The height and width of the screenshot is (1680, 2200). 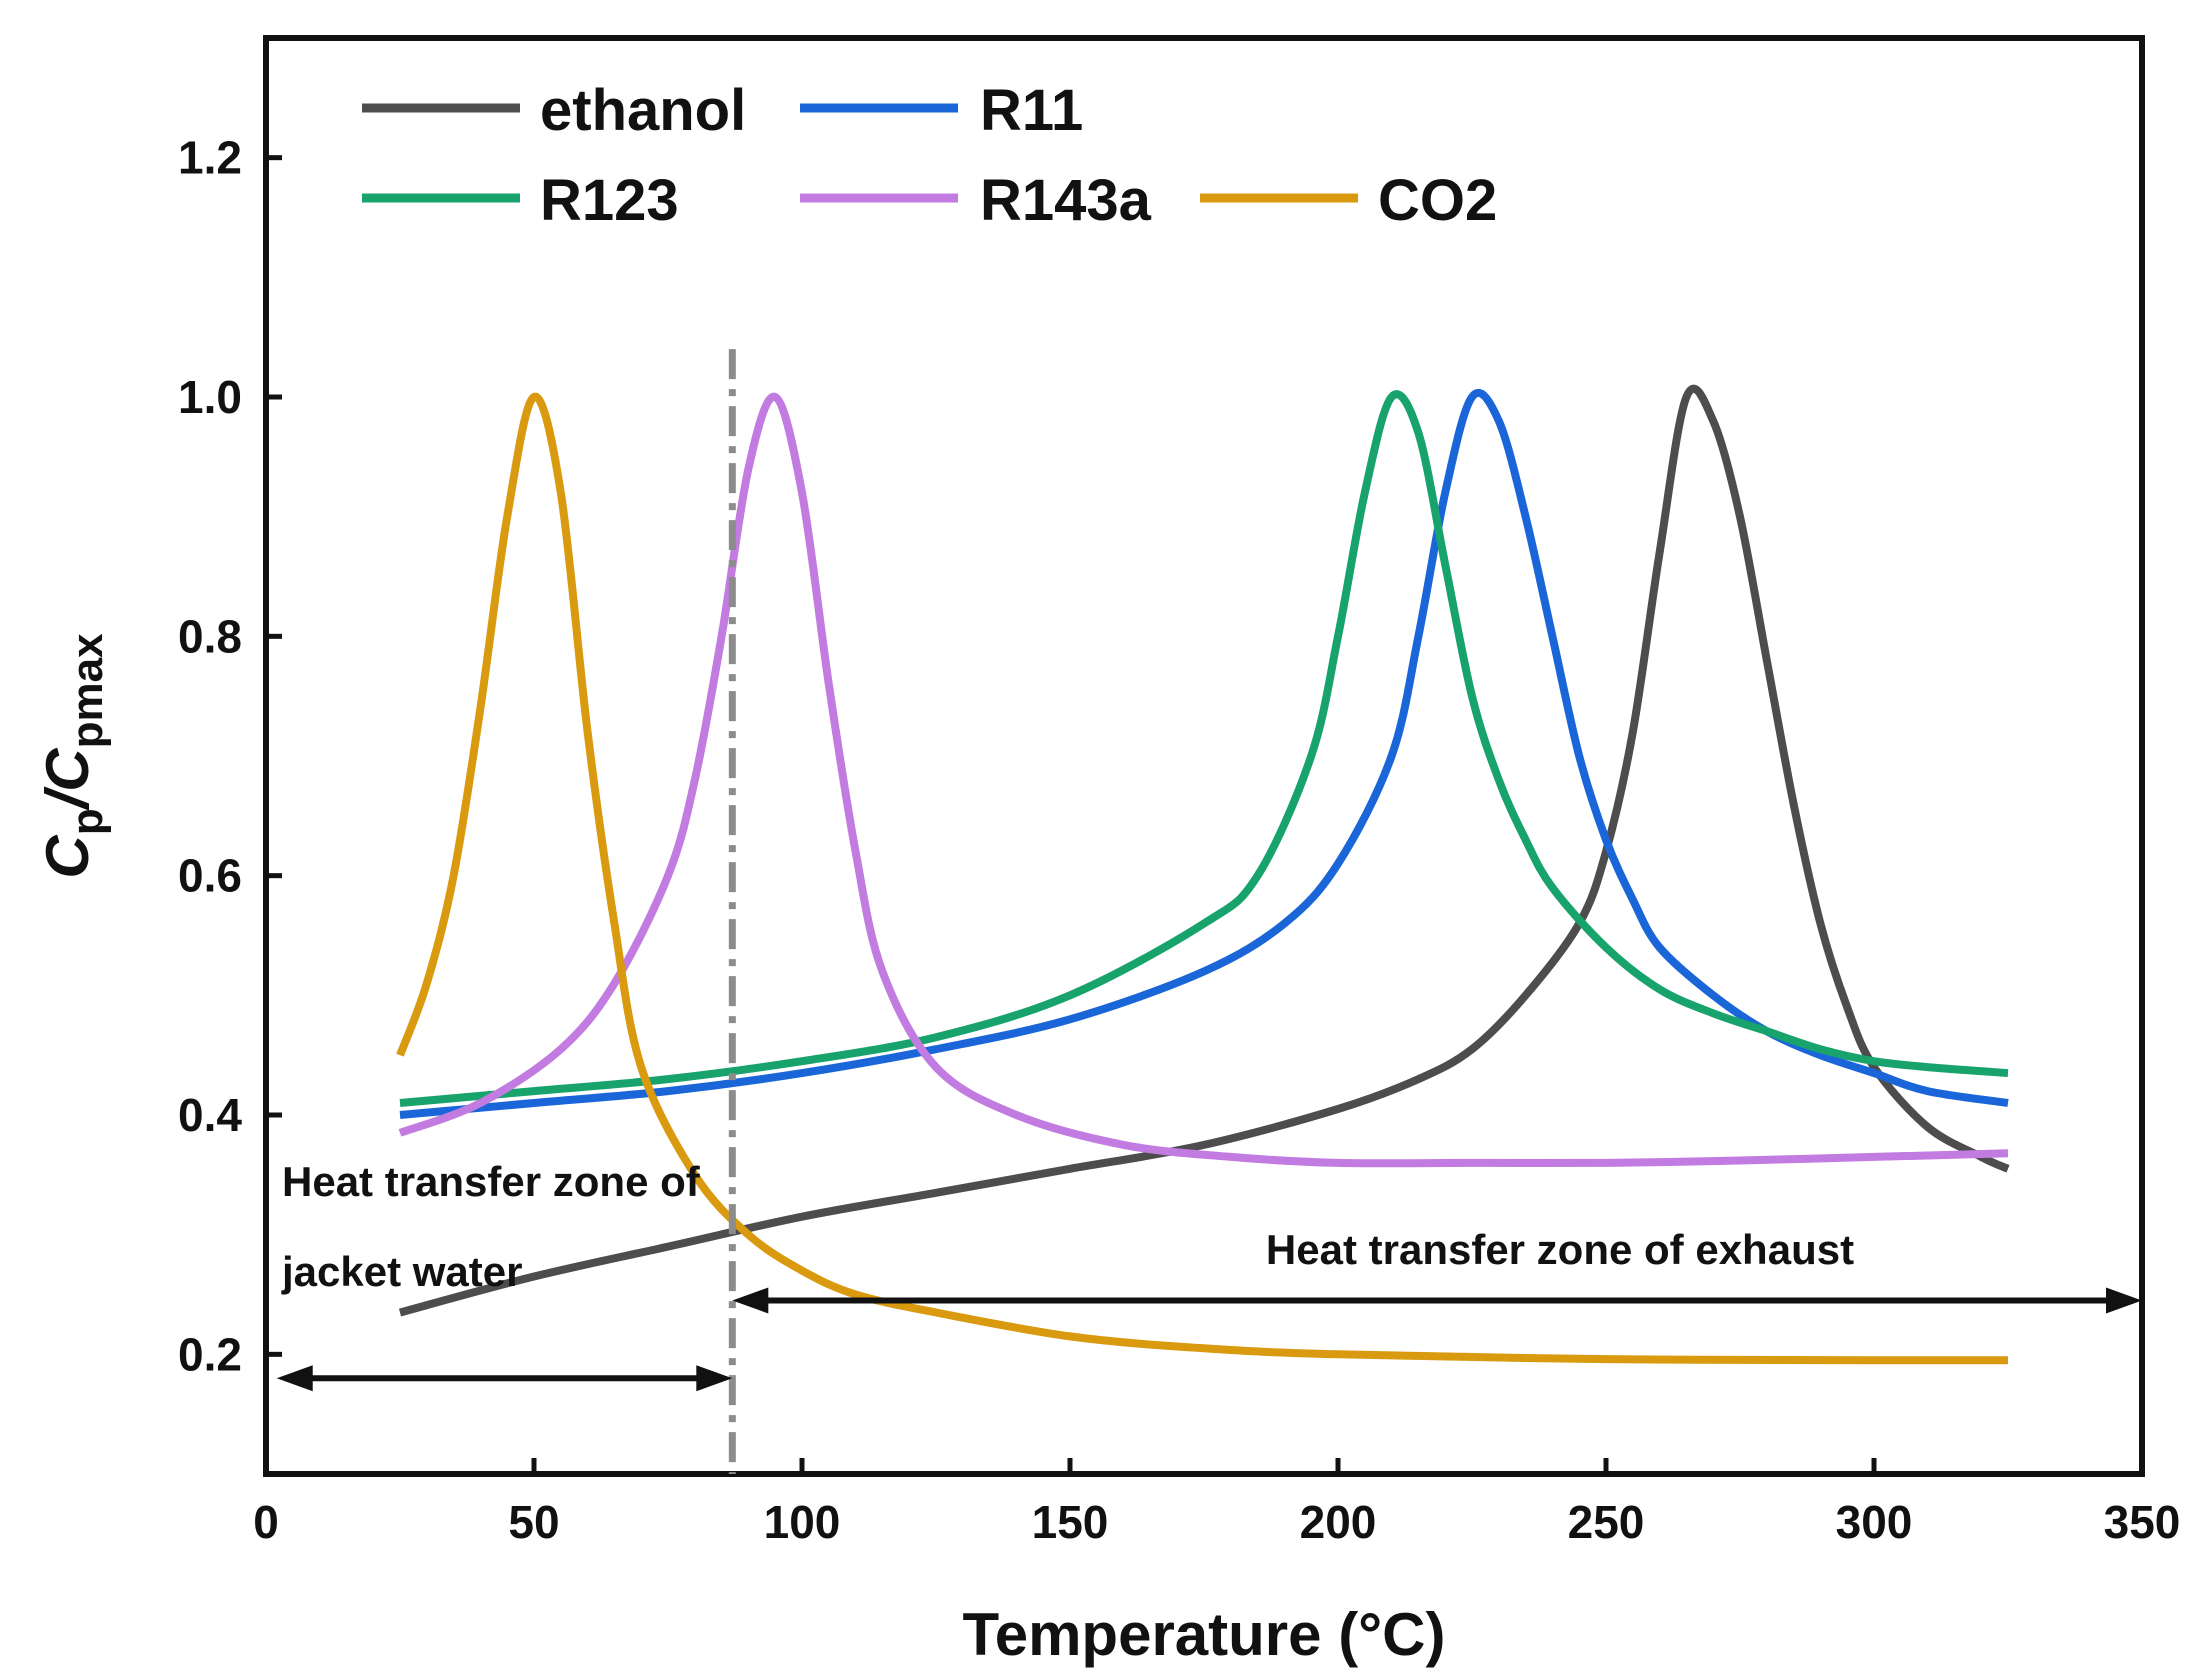 I want to click on exhaust-zone-arrow-head-left, so click(x=750, y=1300).